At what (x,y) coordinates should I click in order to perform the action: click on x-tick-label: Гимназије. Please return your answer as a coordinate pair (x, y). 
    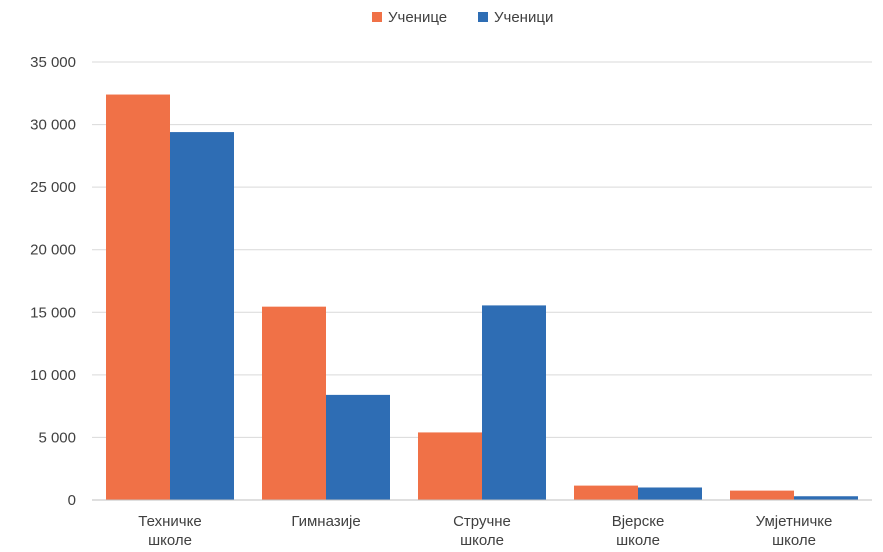
    Looking at the image, I should click on (325, 521).